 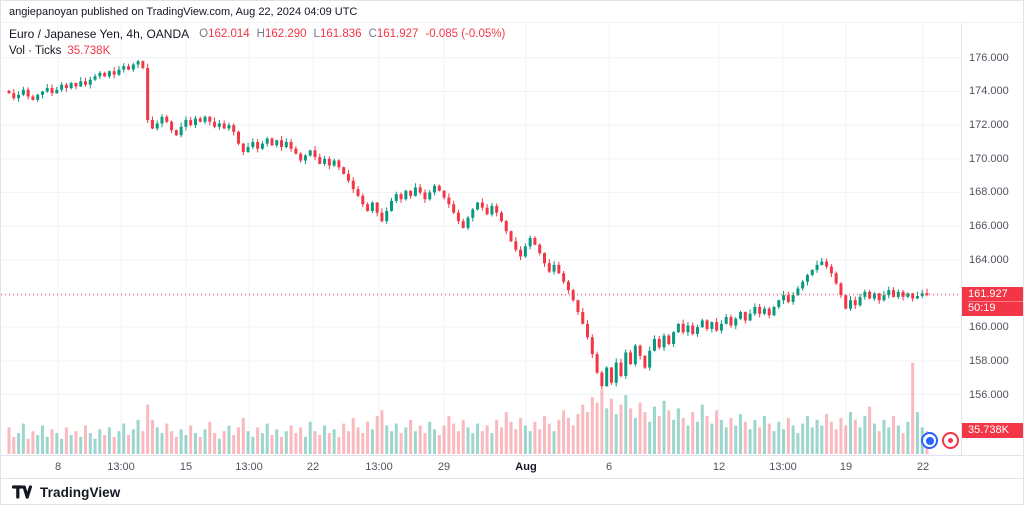 I want to click on red-dot-marker-icon, so click(x=950, y=440).